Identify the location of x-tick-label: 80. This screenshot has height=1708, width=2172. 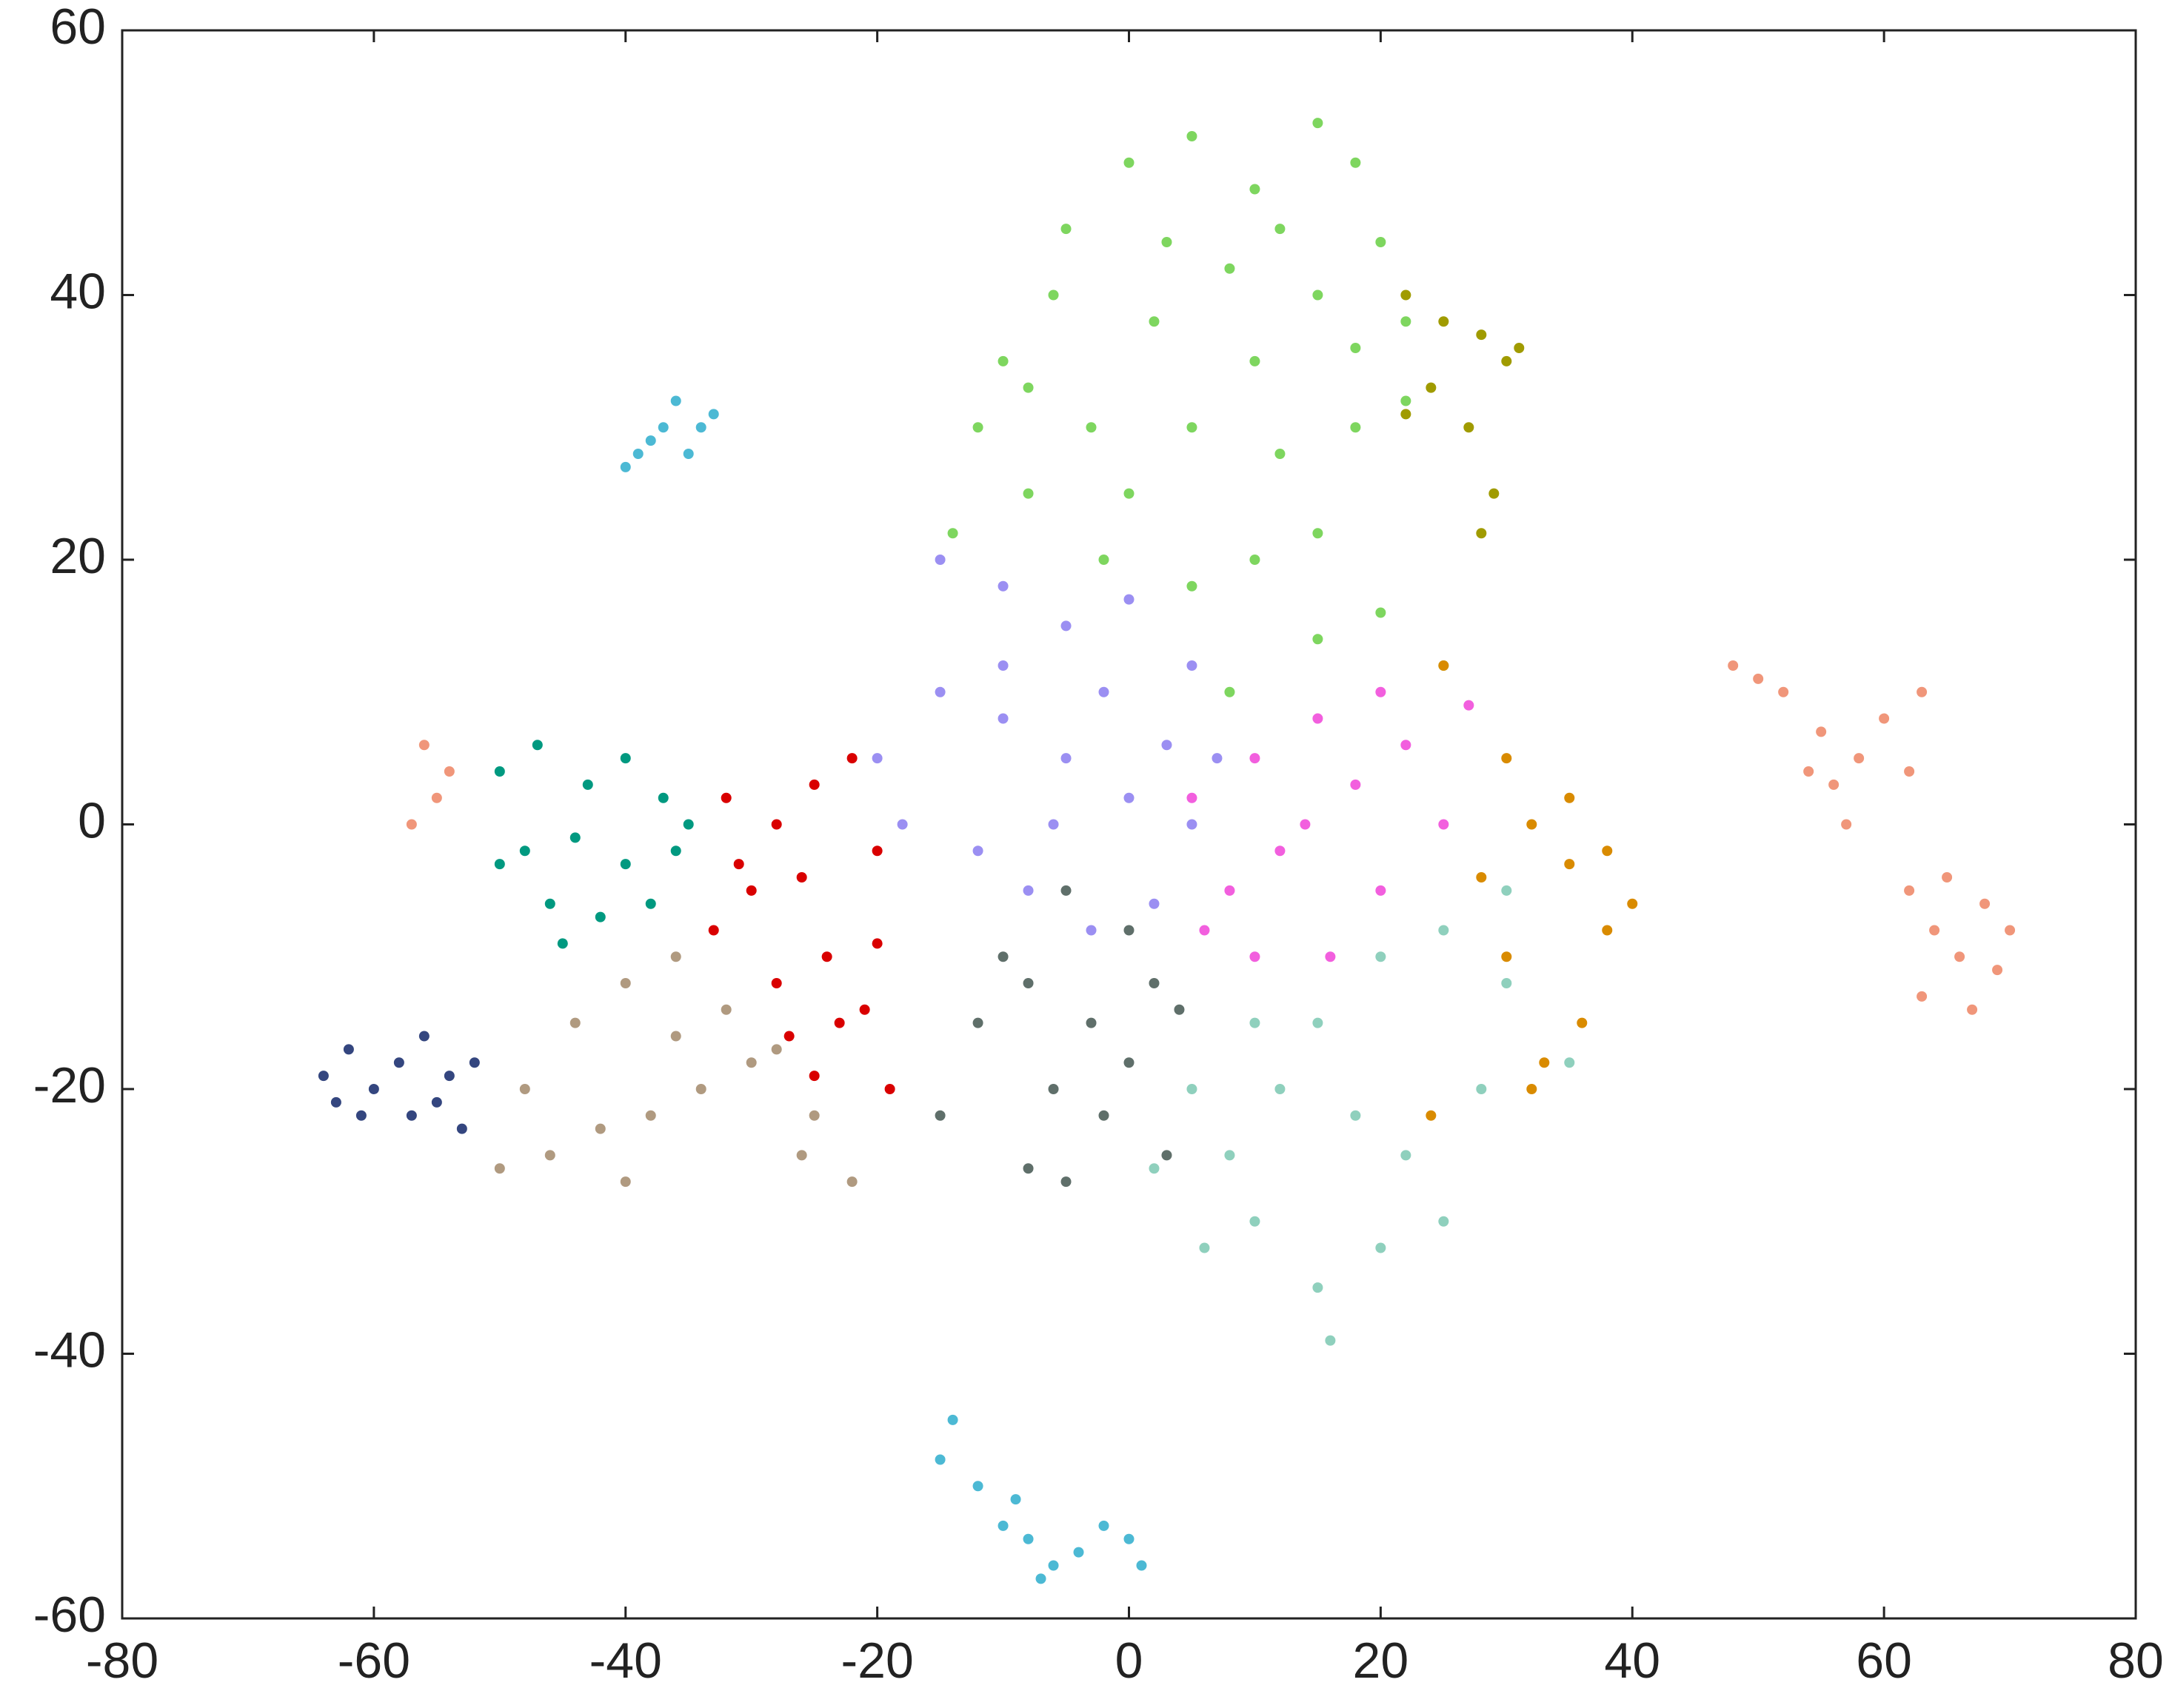
(2136, 1660).